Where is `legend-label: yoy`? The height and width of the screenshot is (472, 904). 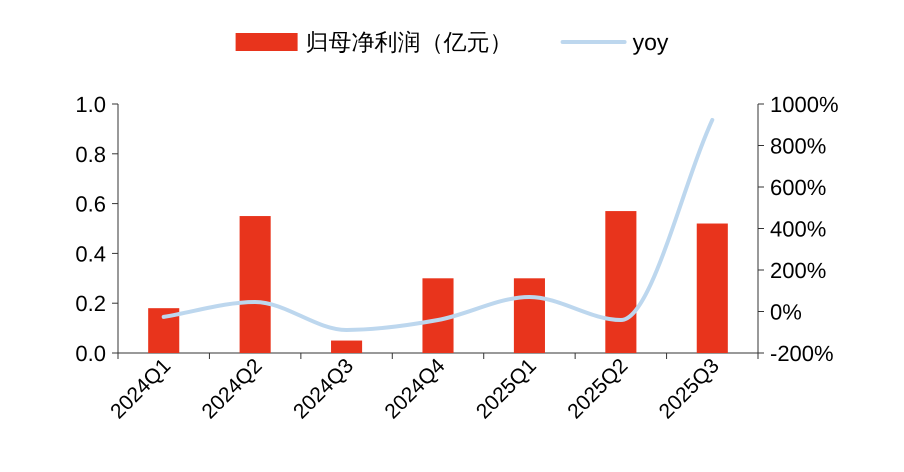
legend-label: yoy is located at coordinates (650, 42).